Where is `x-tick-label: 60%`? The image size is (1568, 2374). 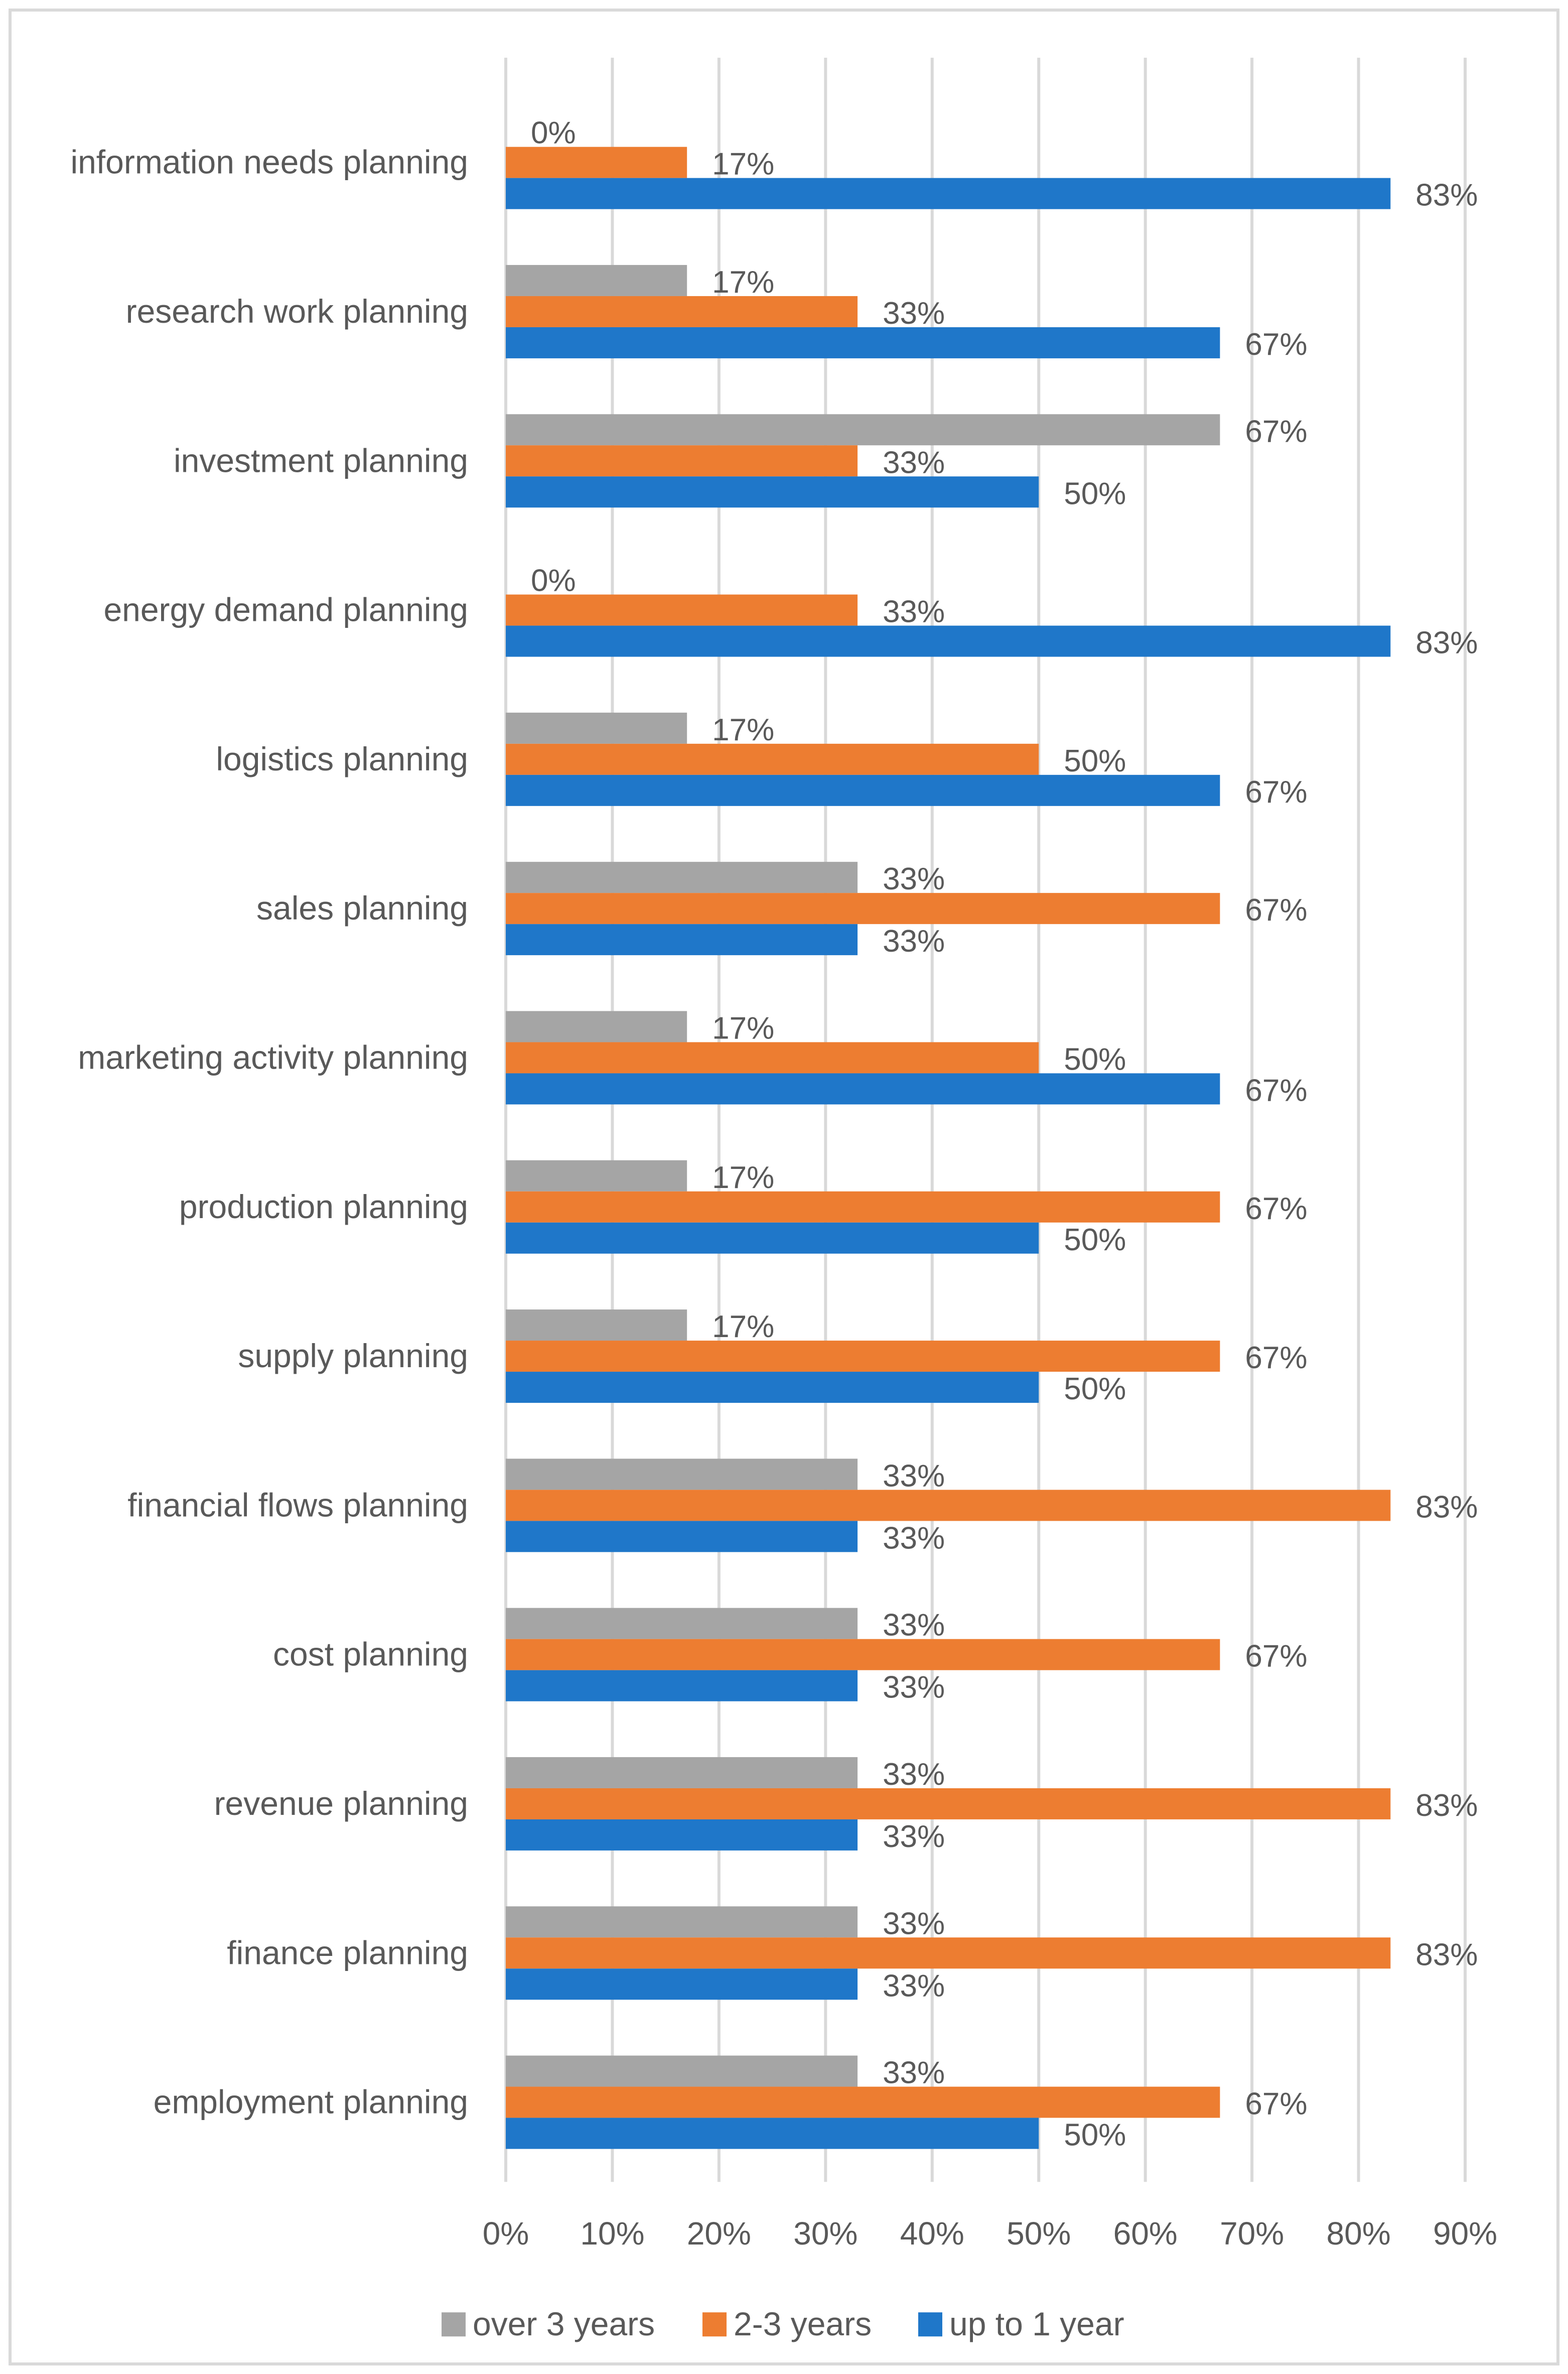
x-tick-label: 60% is located at coordinates (1145, 2234).